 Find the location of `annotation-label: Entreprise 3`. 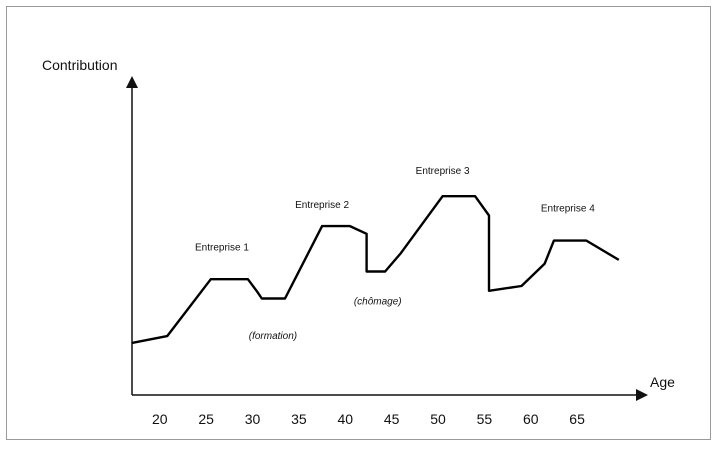

annotation-label: Entreprise 3 is located at coordinates (443, 171).